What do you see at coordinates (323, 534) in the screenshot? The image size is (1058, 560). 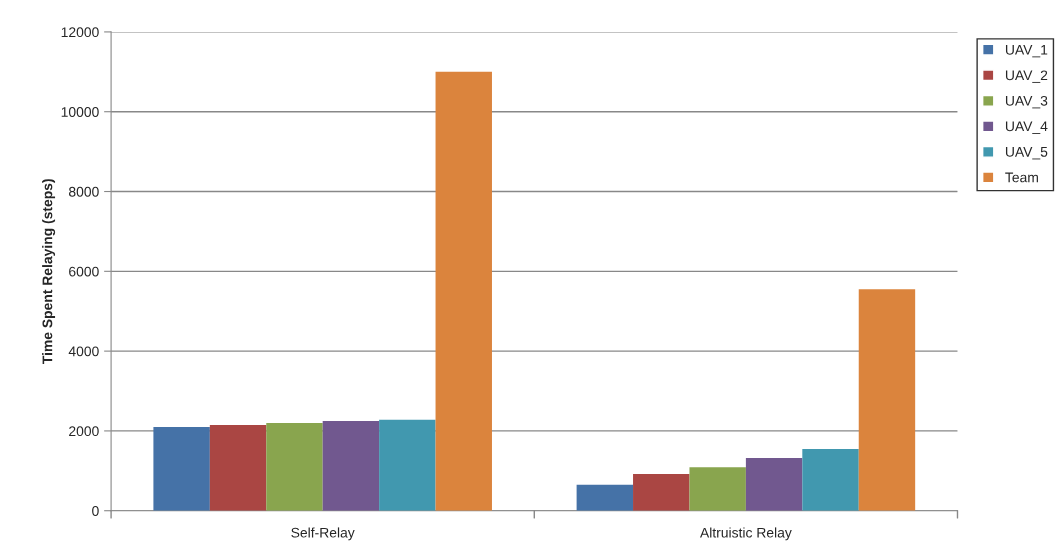 I see `x-tick-label: Self-Relay` at bounding box center [323, 534].